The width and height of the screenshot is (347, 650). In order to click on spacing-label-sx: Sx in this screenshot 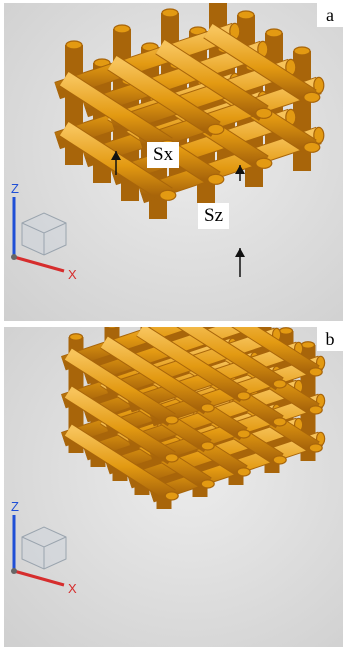, I will do `click(163, 155)`.